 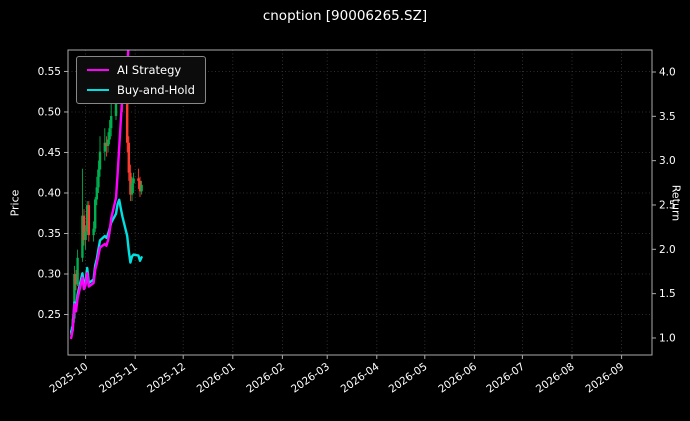 I want to click on x-tick-label: 2025-10, so click(x=68, y=378).